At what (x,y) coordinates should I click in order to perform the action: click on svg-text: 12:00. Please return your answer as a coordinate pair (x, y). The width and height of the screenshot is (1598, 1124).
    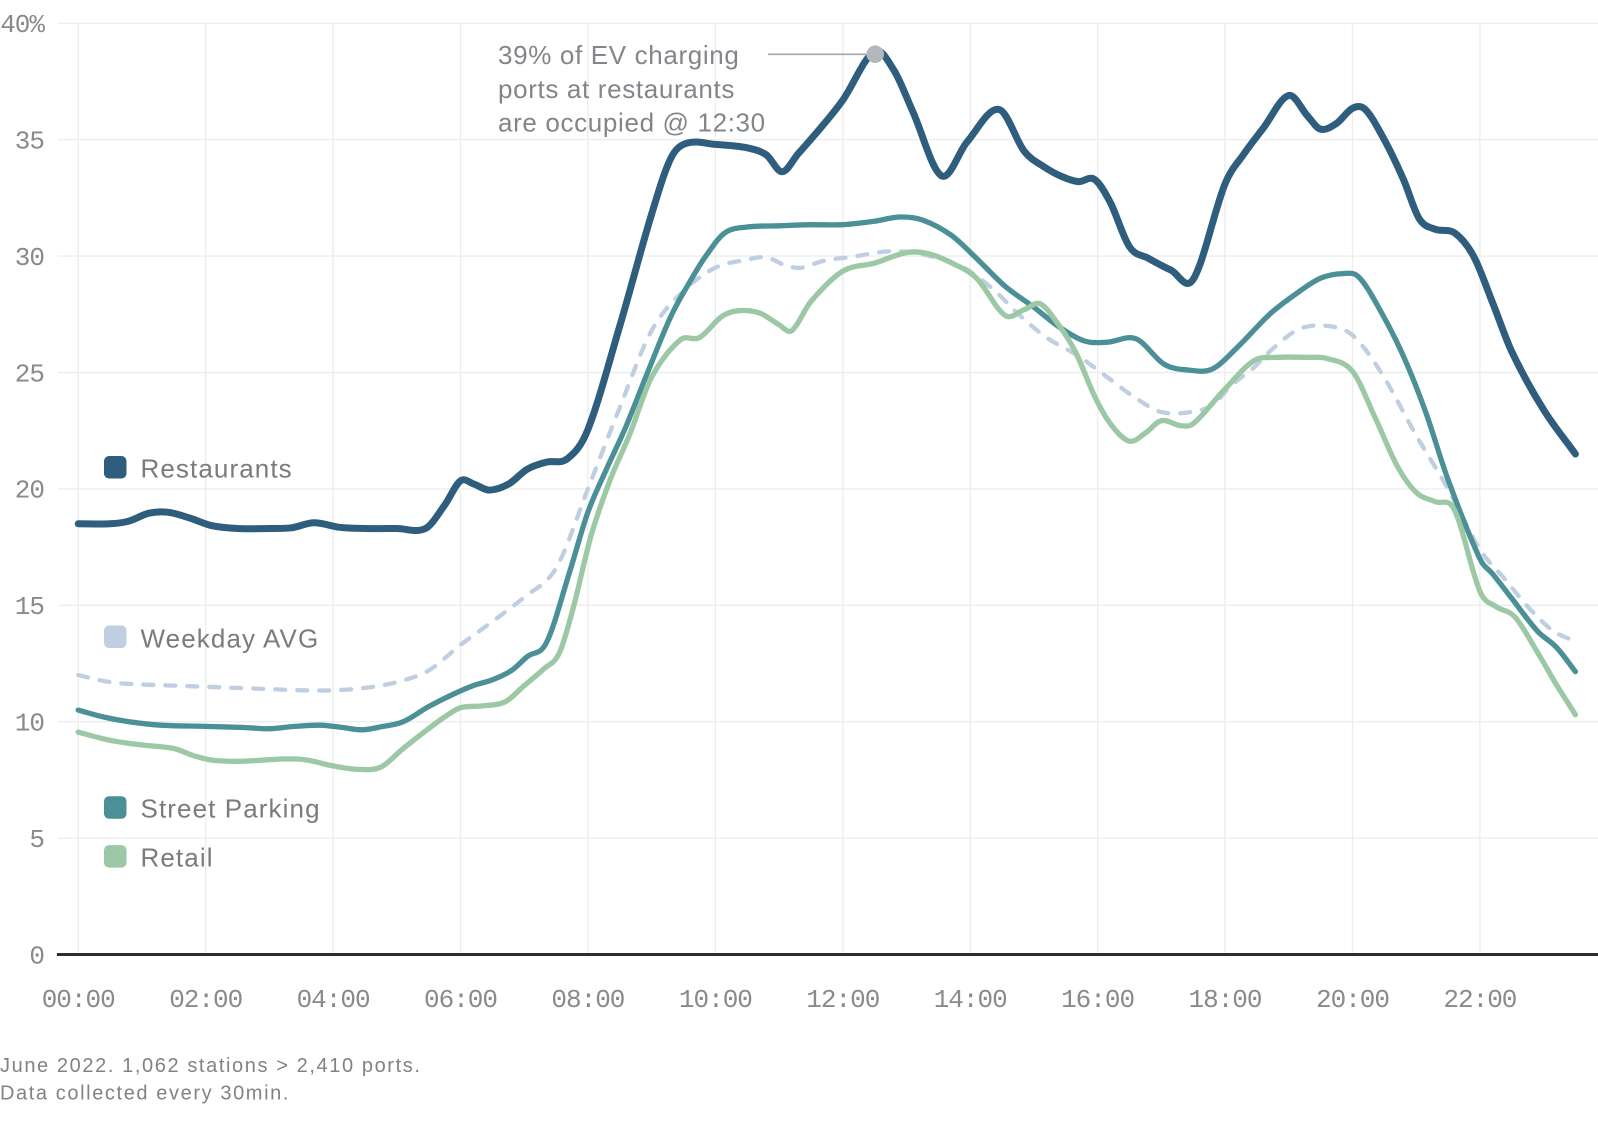
    Looking at the image, I should click on (842, 1000).